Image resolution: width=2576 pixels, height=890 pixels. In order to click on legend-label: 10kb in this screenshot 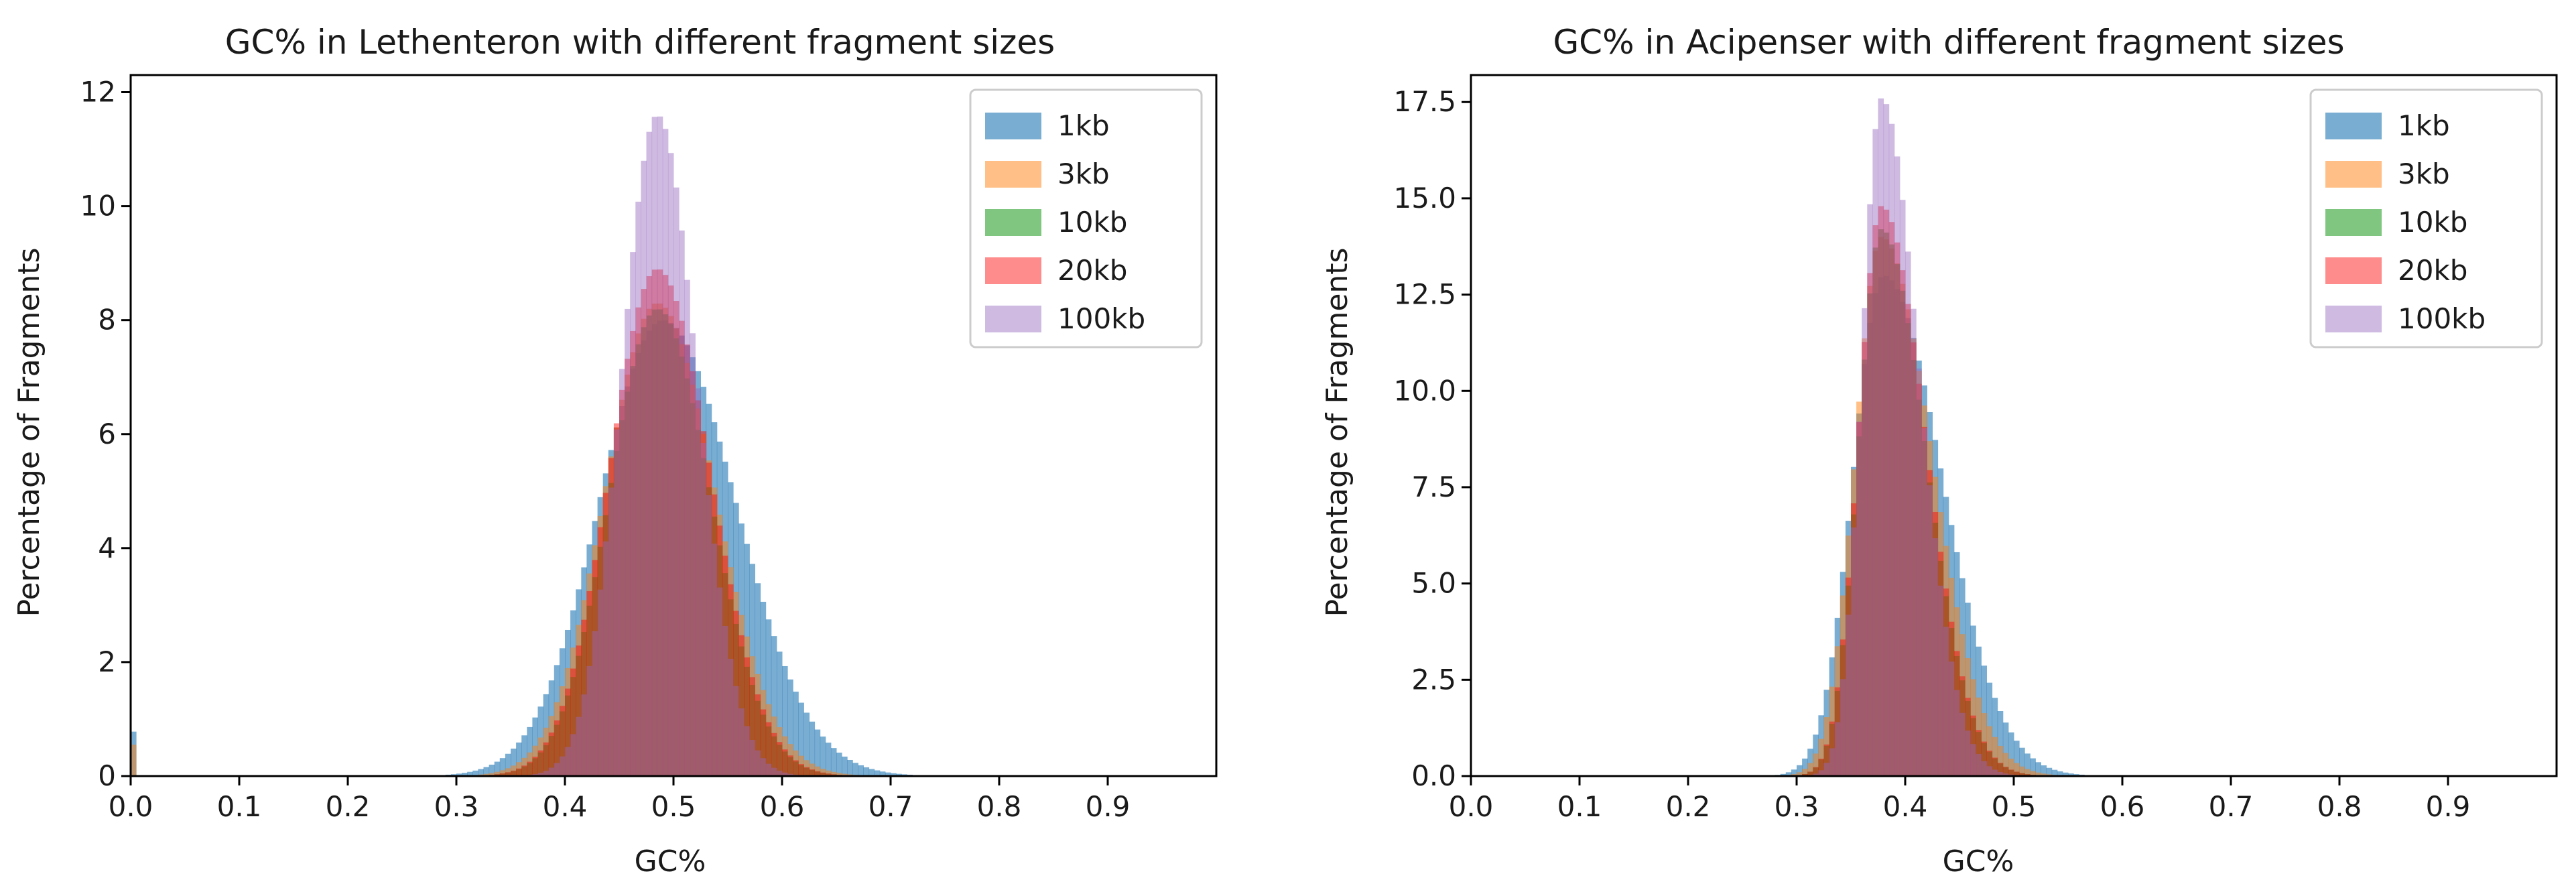, I will do `click(2432, 222)`.